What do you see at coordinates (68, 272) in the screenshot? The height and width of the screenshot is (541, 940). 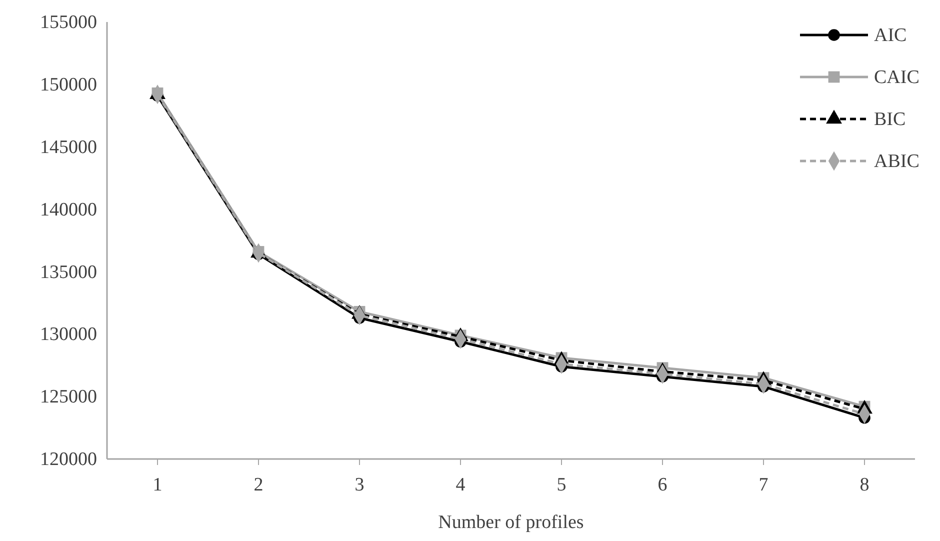 I see `y-tick-label: 135000` at bounding box center [68, 272].